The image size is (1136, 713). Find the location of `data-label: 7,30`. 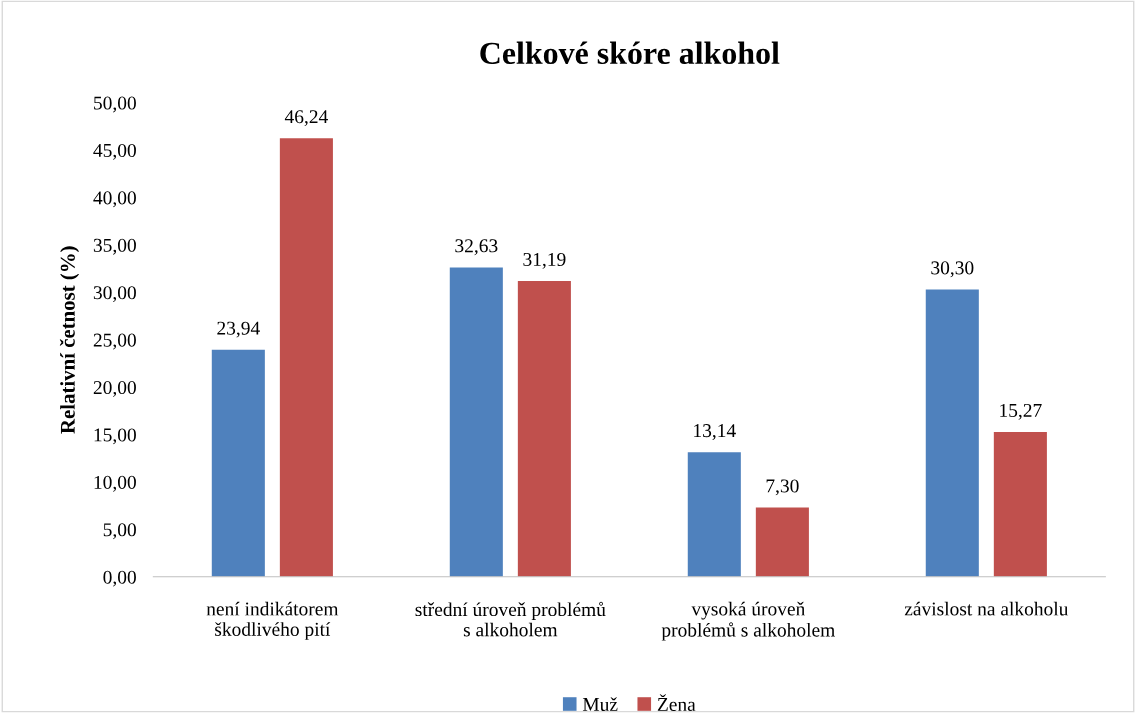

data-label: 7,30 is located at coordinates (782, 487).